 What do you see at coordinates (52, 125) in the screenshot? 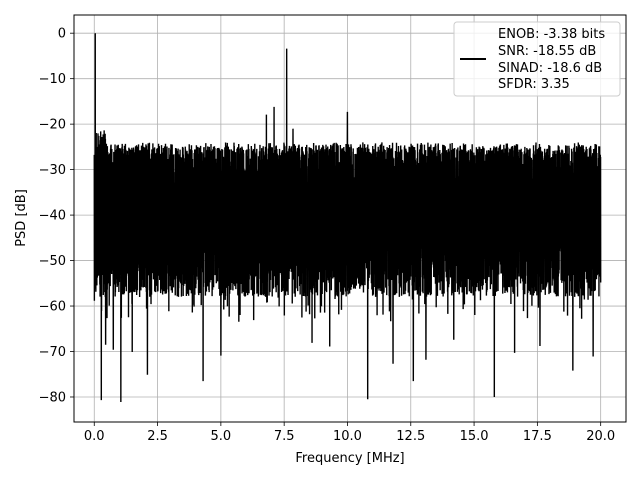
I see `y-tick-label: −20` at bounding box center [52, 125].